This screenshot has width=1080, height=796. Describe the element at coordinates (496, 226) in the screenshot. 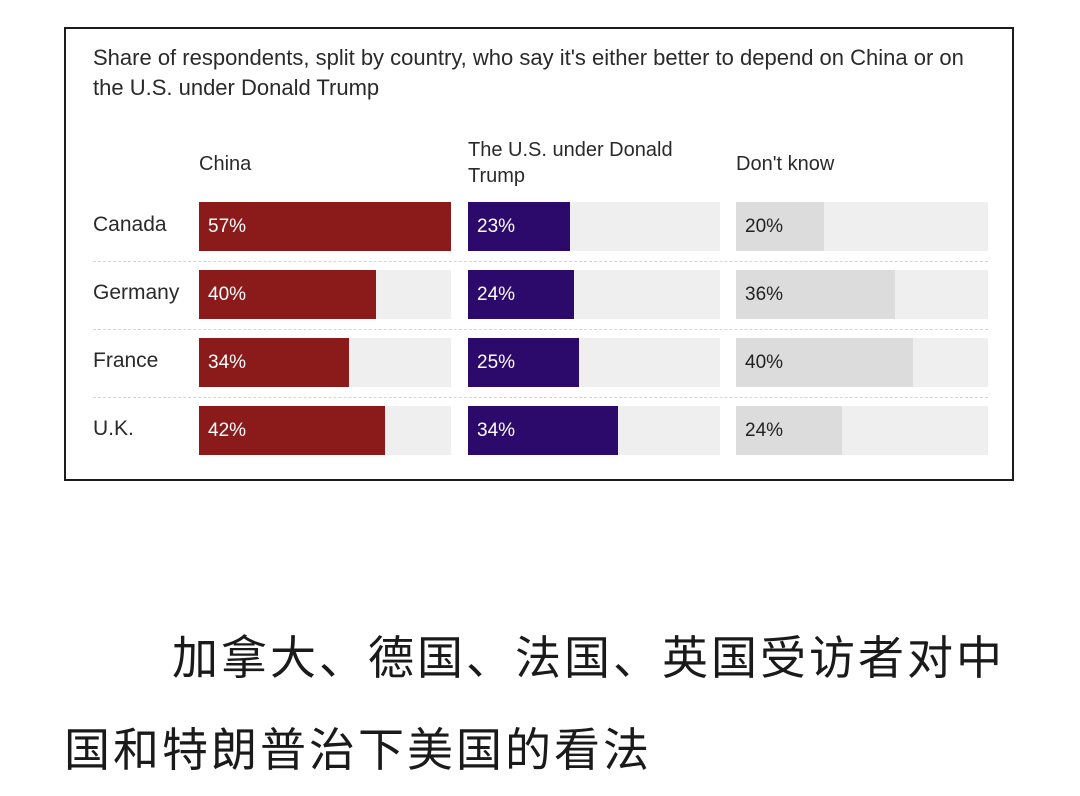

I see `bar-value-label: 23%` at that location.